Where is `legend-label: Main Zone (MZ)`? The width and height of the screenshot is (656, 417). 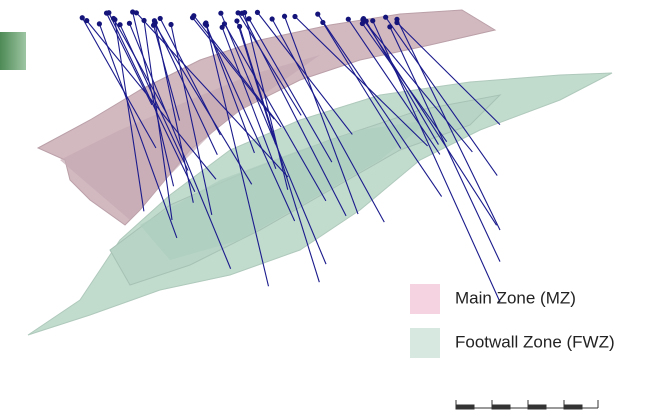
legend-label: Main Zone (MZ) is located at coordinates (515, 297).